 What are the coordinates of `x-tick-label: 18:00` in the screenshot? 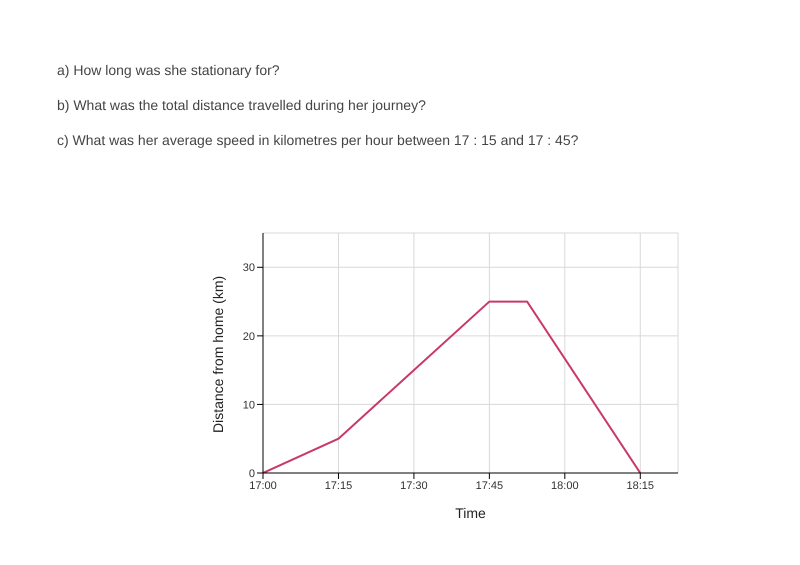 It's located at (565, 486).